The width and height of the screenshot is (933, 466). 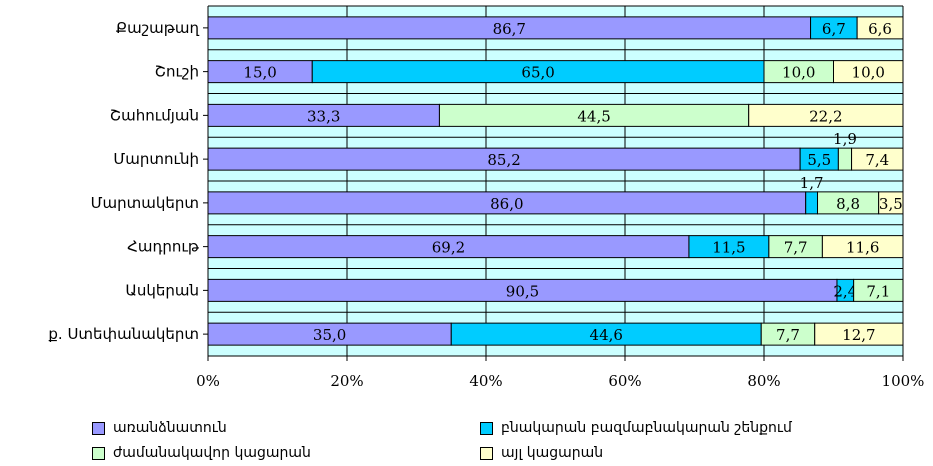 What do you see at coordinates (177, 72) in the screenshot?
I see `category-label: Շուշի` at bounding box center [177, 72].